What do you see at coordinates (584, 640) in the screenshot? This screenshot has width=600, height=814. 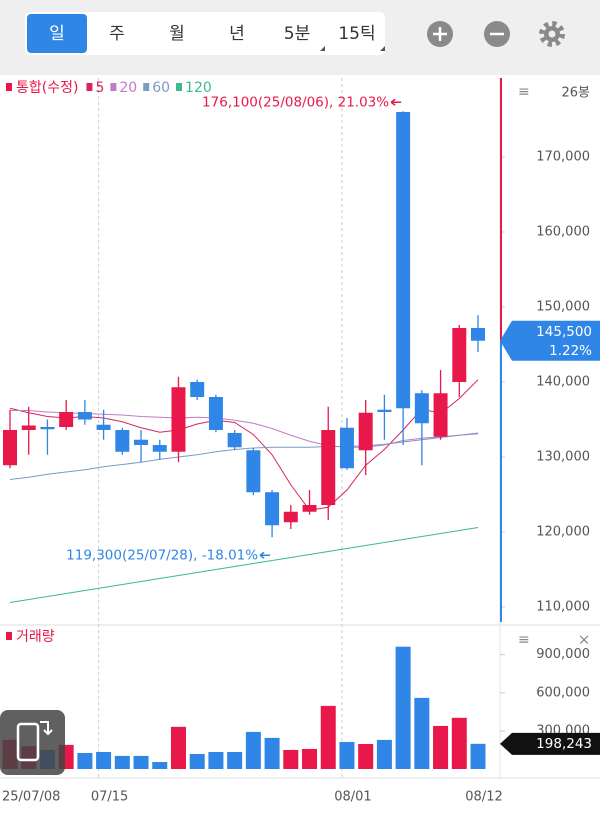 I see `volume-close-icon: ×` at bounding box center [584, 640].